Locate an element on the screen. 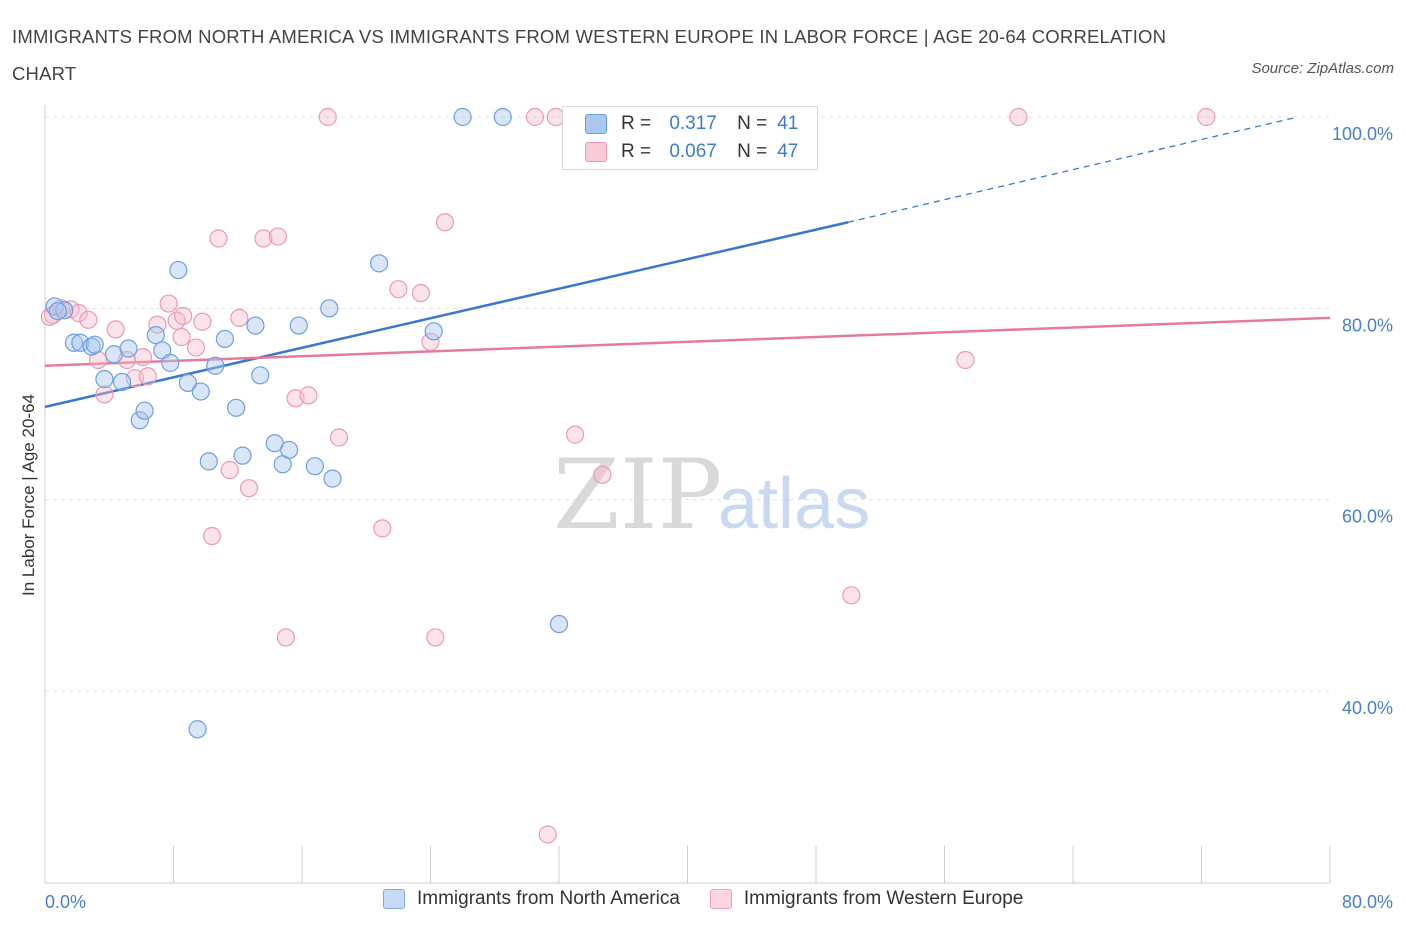 The width and height of the screenshot is (1406, 930). y-tick-label: 60.0% is located at coordinates (1367, 517).